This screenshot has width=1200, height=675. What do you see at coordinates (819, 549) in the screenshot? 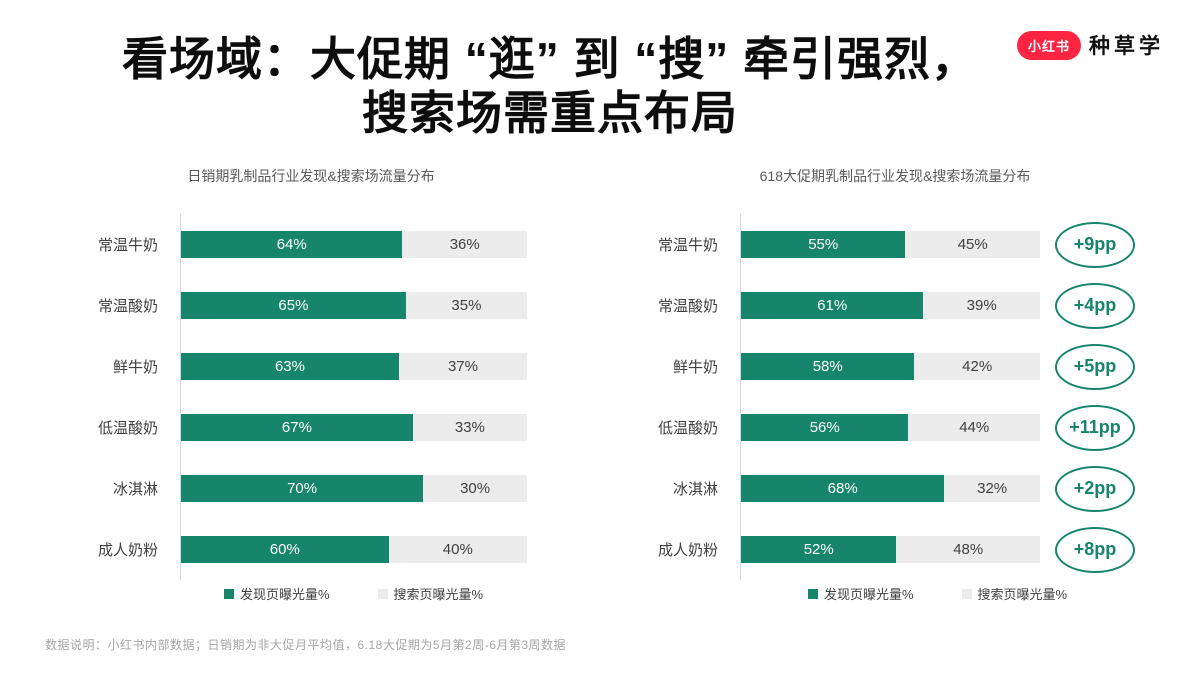
I see `discover-feed-segment: 52%` at bounding box center [819, 549].